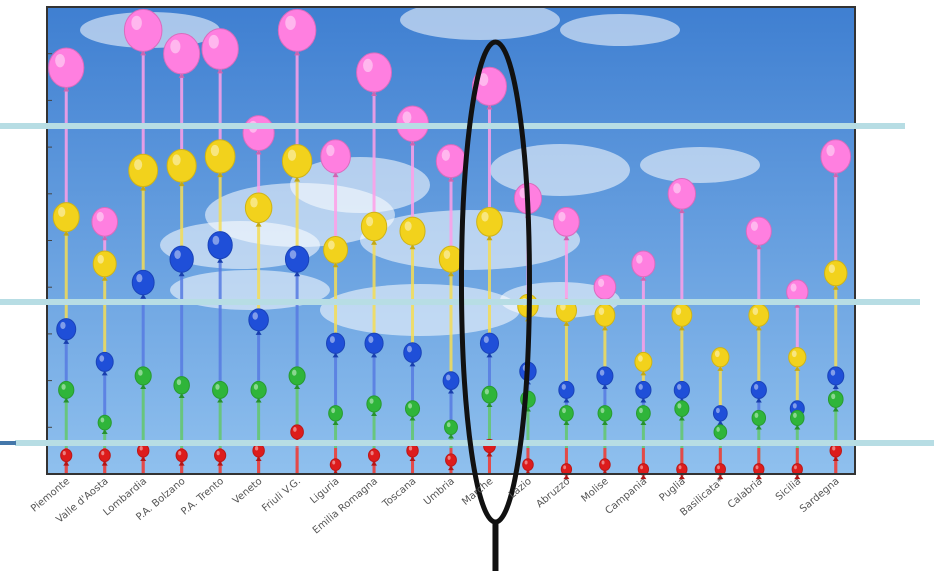 This screenshot has height=571, width=934. I want to click on x-tick-label: Campania, so click(626, 496).